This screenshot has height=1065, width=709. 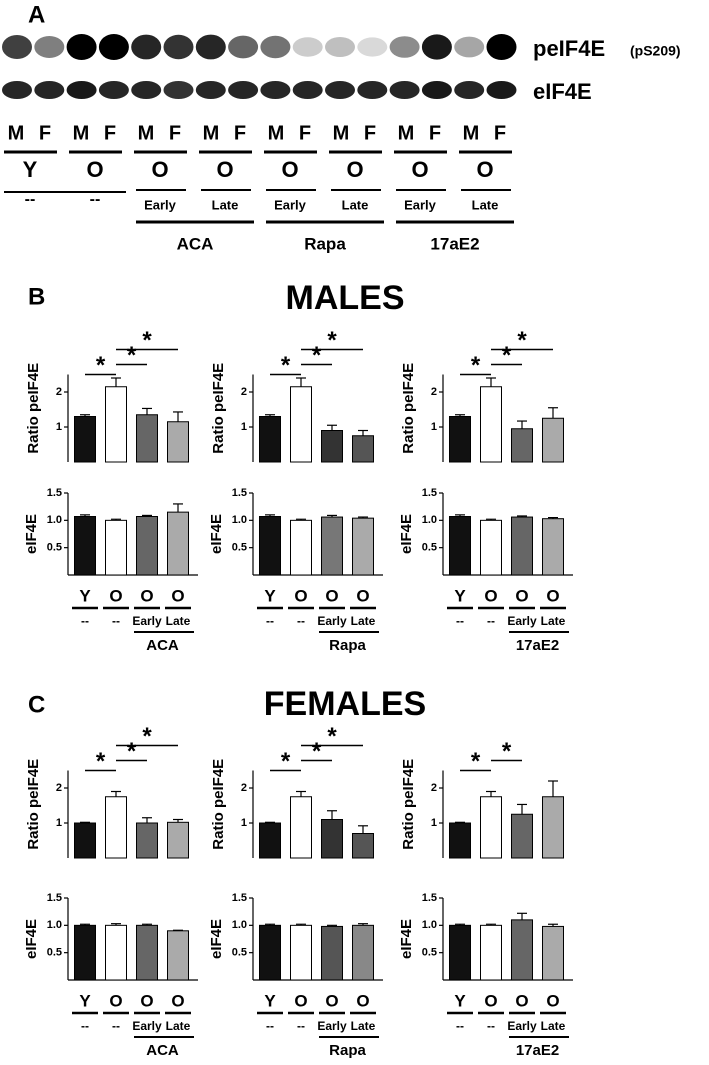 I want to click on section-title: MALES, so click(x=345, y=298).